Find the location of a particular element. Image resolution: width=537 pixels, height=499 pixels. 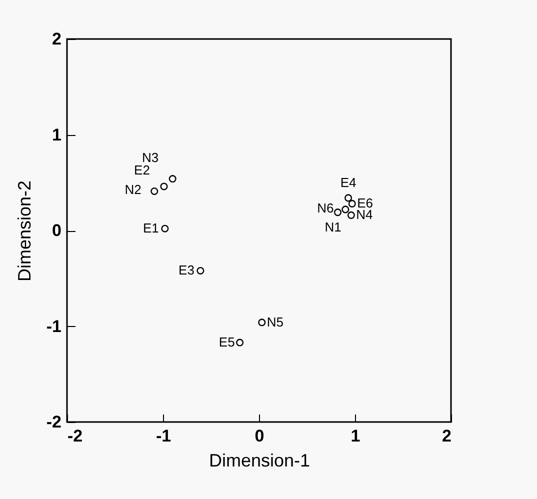

x-tick-label: 2 is located at coordinates (447, 436).